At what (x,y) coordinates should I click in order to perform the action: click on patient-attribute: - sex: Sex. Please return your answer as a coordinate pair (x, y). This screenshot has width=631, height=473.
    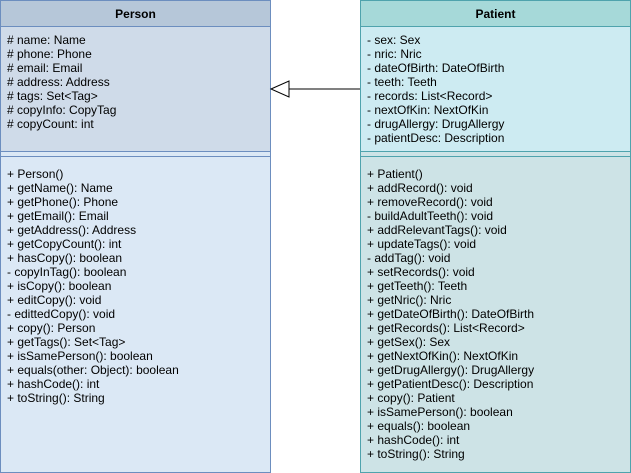
    Looking at the image, I should click on (394, 40).